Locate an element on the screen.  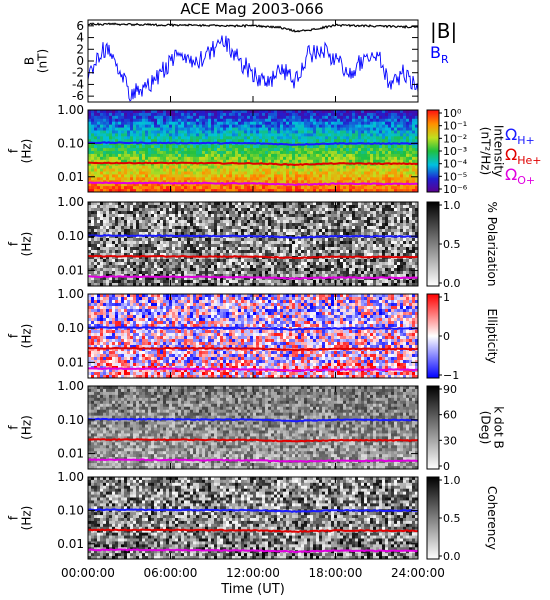
colorbar-tick-label-1: 10⁻¹ is located at coordinates (455, 126).